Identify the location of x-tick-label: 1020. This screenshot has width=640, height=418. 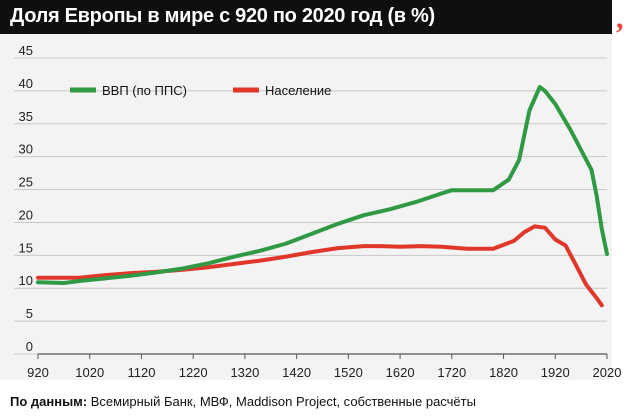
(89, 372).